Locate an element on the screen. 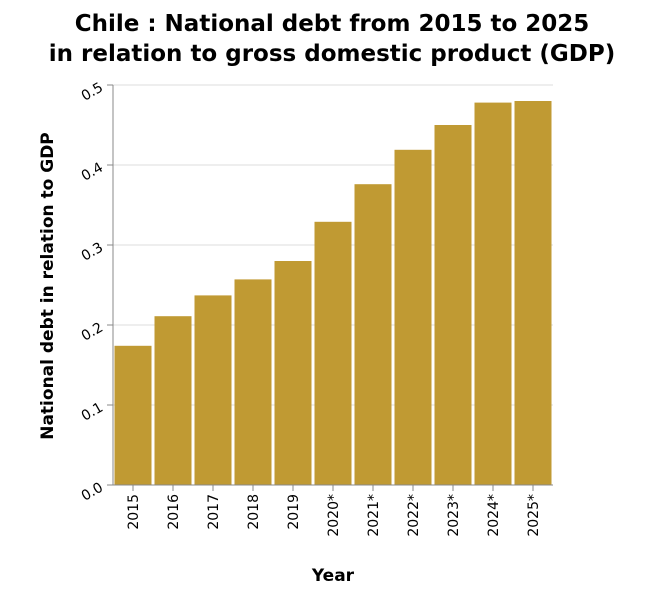 Image resolution: width=664 pixels, height=596 pixels. x-tick-label: 2021* is located at coordinates (374, 515).